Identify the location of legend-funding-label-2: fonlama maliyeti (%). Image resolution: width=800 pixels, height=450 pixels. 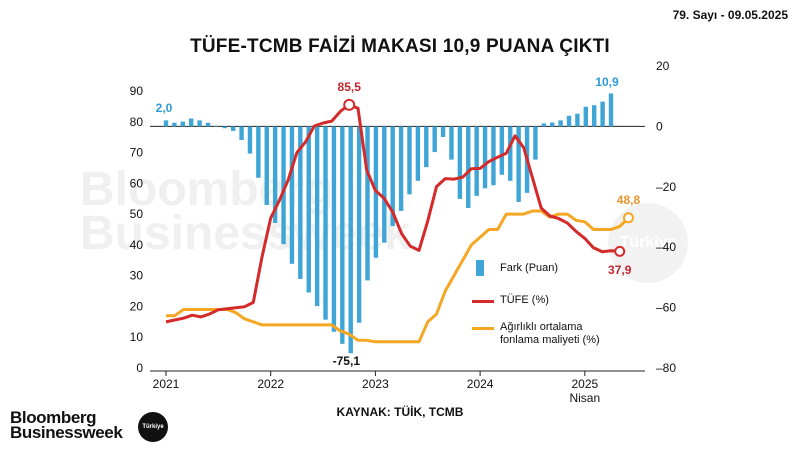
(550, 340).